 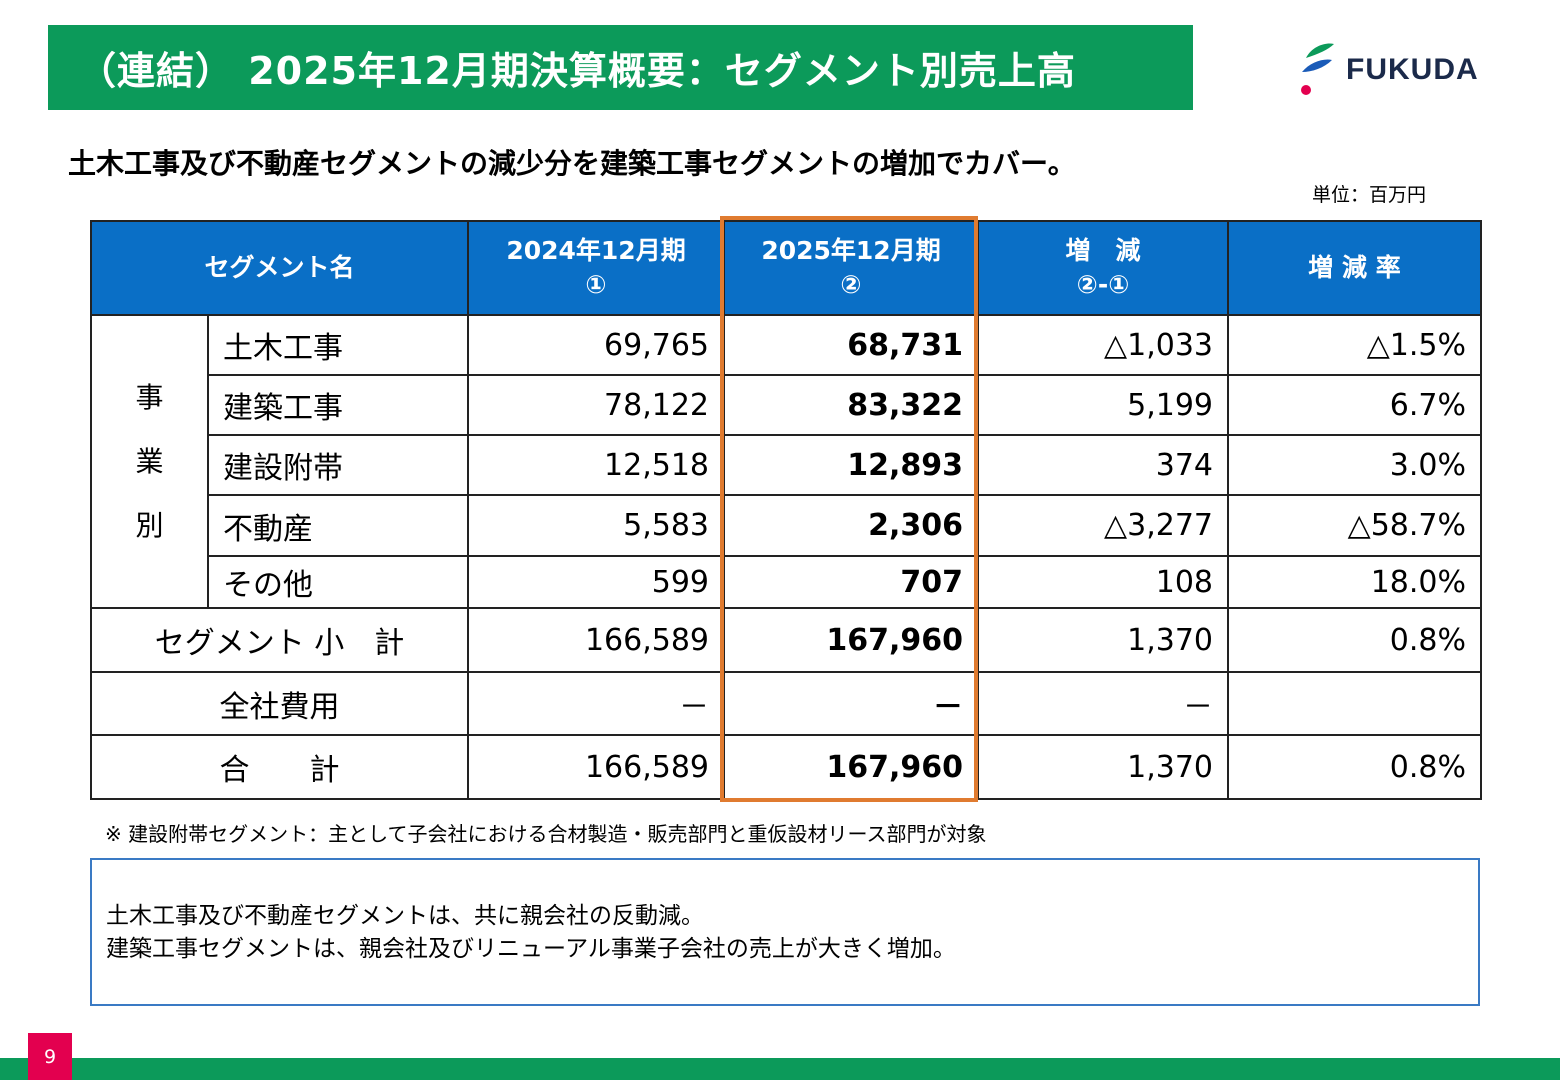 What do you see at coordinates (596, 268) in the screenshot?
I see `header-fy2024: 2024年12月期 ①` at bounding box center [596, 268].